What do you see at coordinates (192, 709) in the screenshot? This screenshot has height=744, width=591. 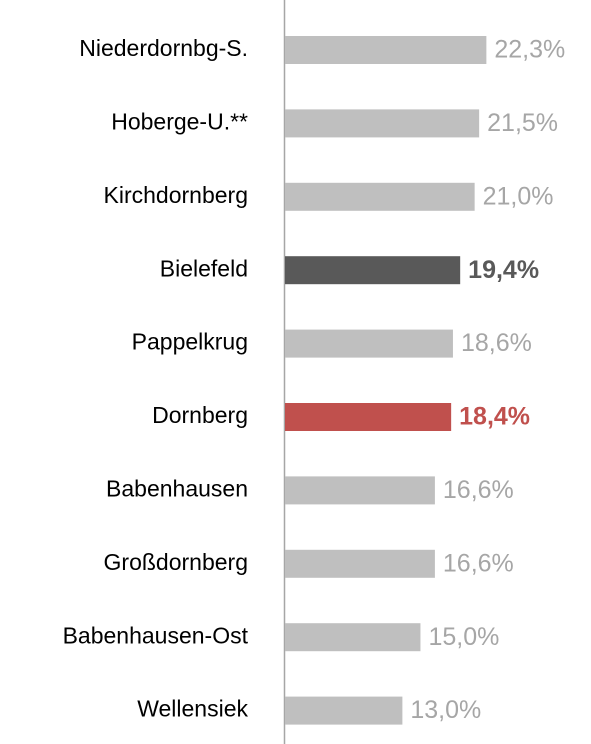 I see `category-label: Wellensiek` at bounding box center [192, 709].